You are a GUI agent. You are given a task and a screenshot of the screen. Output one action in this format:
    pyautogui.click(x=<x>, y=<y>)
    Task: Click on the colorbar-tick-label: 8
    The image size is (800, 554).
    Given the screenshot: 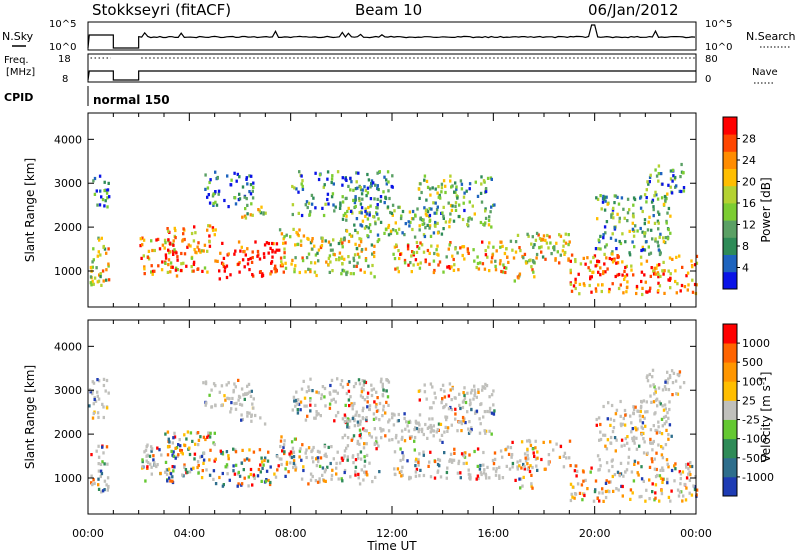 What is the action you would take?
    pyautogui.click(x=745, y=246)
    